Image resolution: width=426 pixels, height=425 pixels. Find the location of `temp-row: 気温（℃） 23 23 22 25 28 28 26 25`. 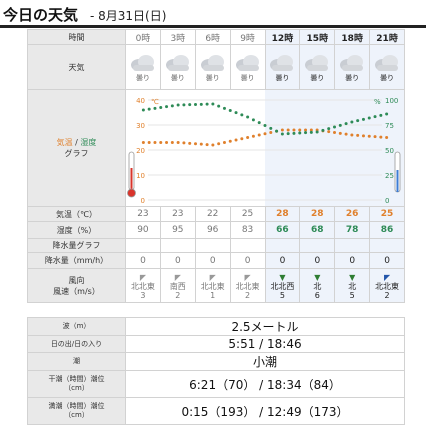

temp-row: 気温（℃） 23 23 22 25 28 28 26 25 is located at coordinates (216, 214).